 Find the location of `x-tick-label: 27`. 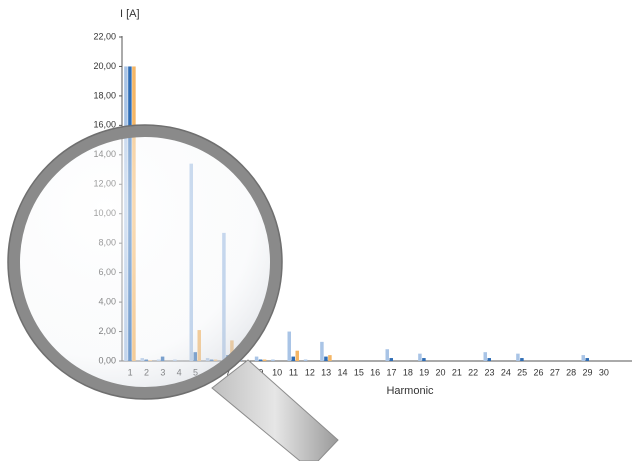

x-tick-label: 27 is located at coordinates (555, 372).